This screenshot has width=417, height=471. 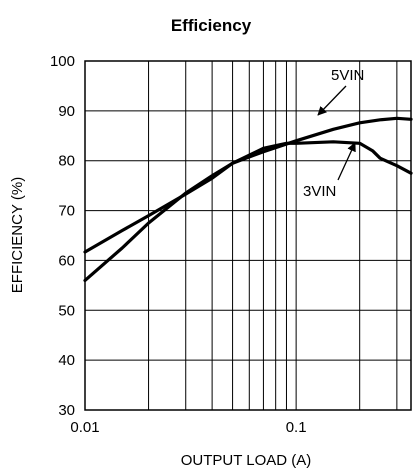 I want to click on y-tick-label: 90, so click(x=66, y=111).